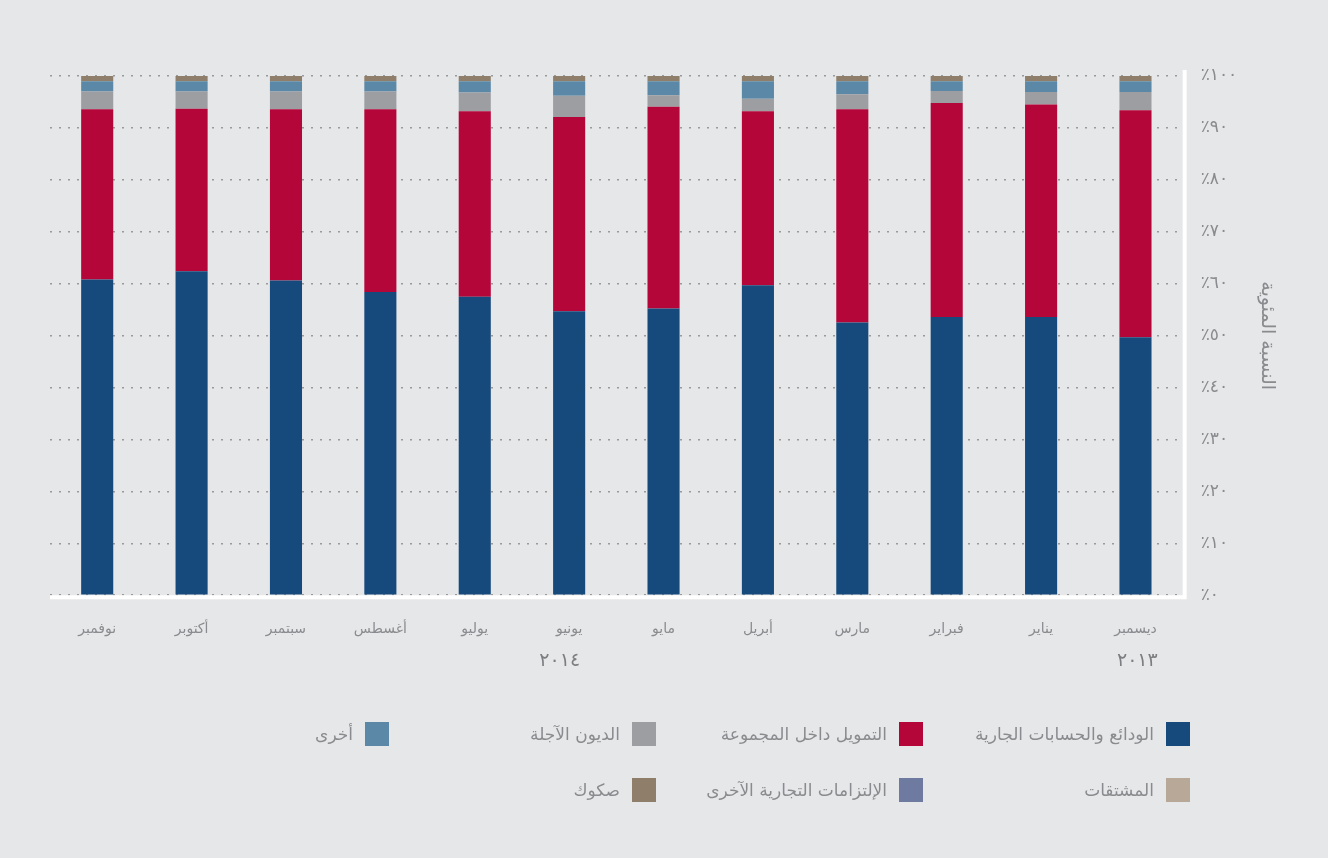 The image size is (1328, 858). What do you see at coordinates (1268, 335) in the screenshot?
I see `y-axis-title: النسبة المئوية` at bounding box center [1268, 335].